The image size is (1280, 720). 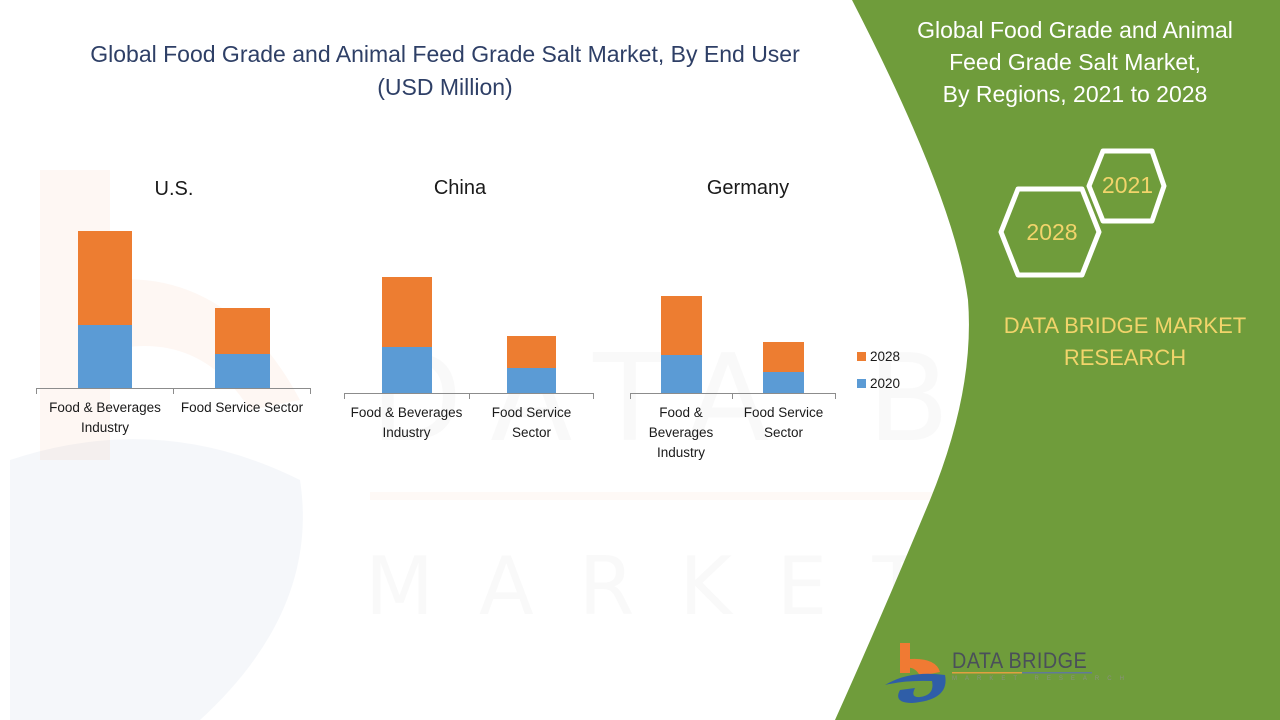 I want to click on bar-china-food-beverages, so click(x=407, y=335).